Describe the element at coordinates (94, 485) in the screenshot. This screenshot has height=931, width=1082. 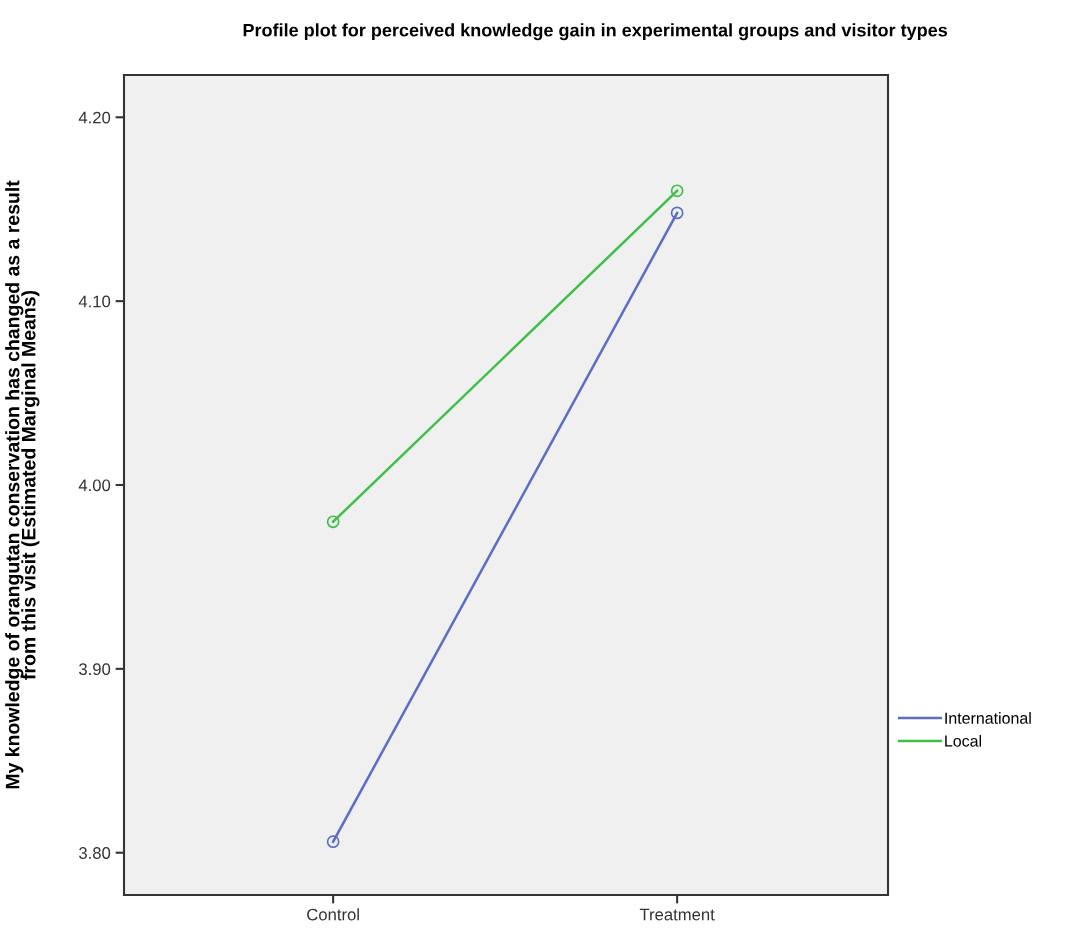
I see `y-tick-label: 4.00` at that location.